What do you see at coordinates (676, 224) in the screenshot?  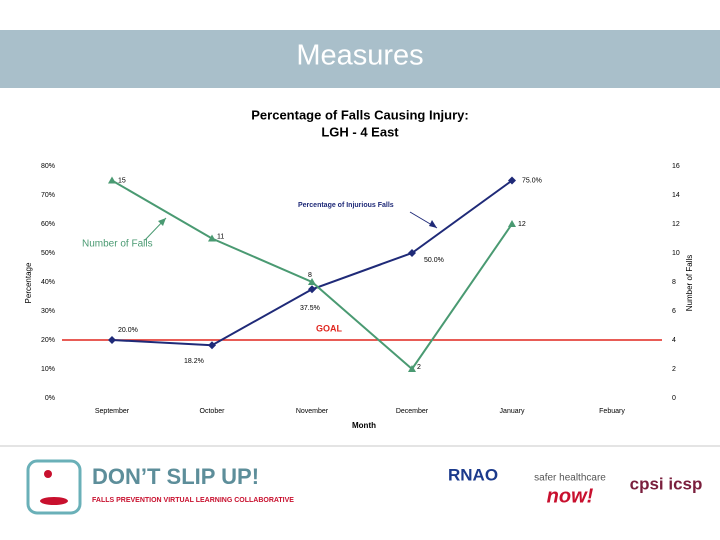 I see `y2-tick-label: 12` at bounding box center [676, 224].